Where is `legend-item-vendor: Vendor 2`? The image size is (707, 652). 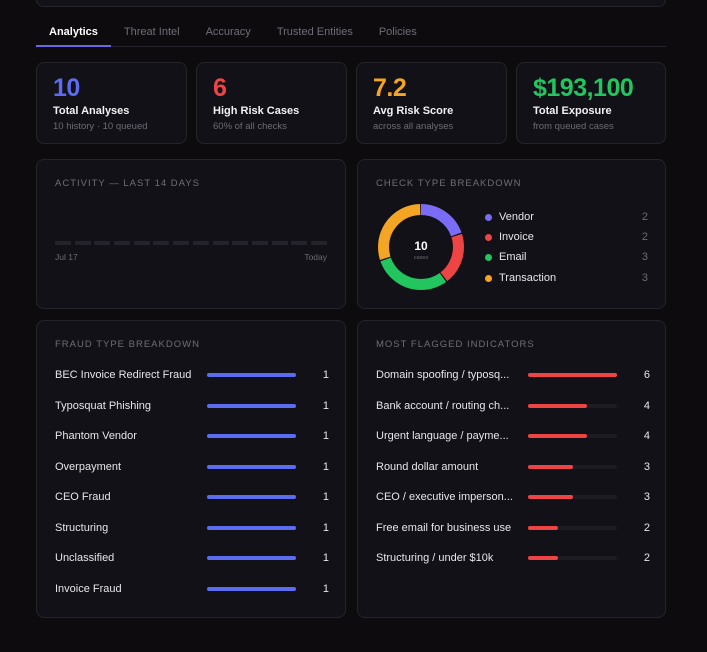
legend-item-vendor: Vendor 2 is located at coordinates (566, 218).